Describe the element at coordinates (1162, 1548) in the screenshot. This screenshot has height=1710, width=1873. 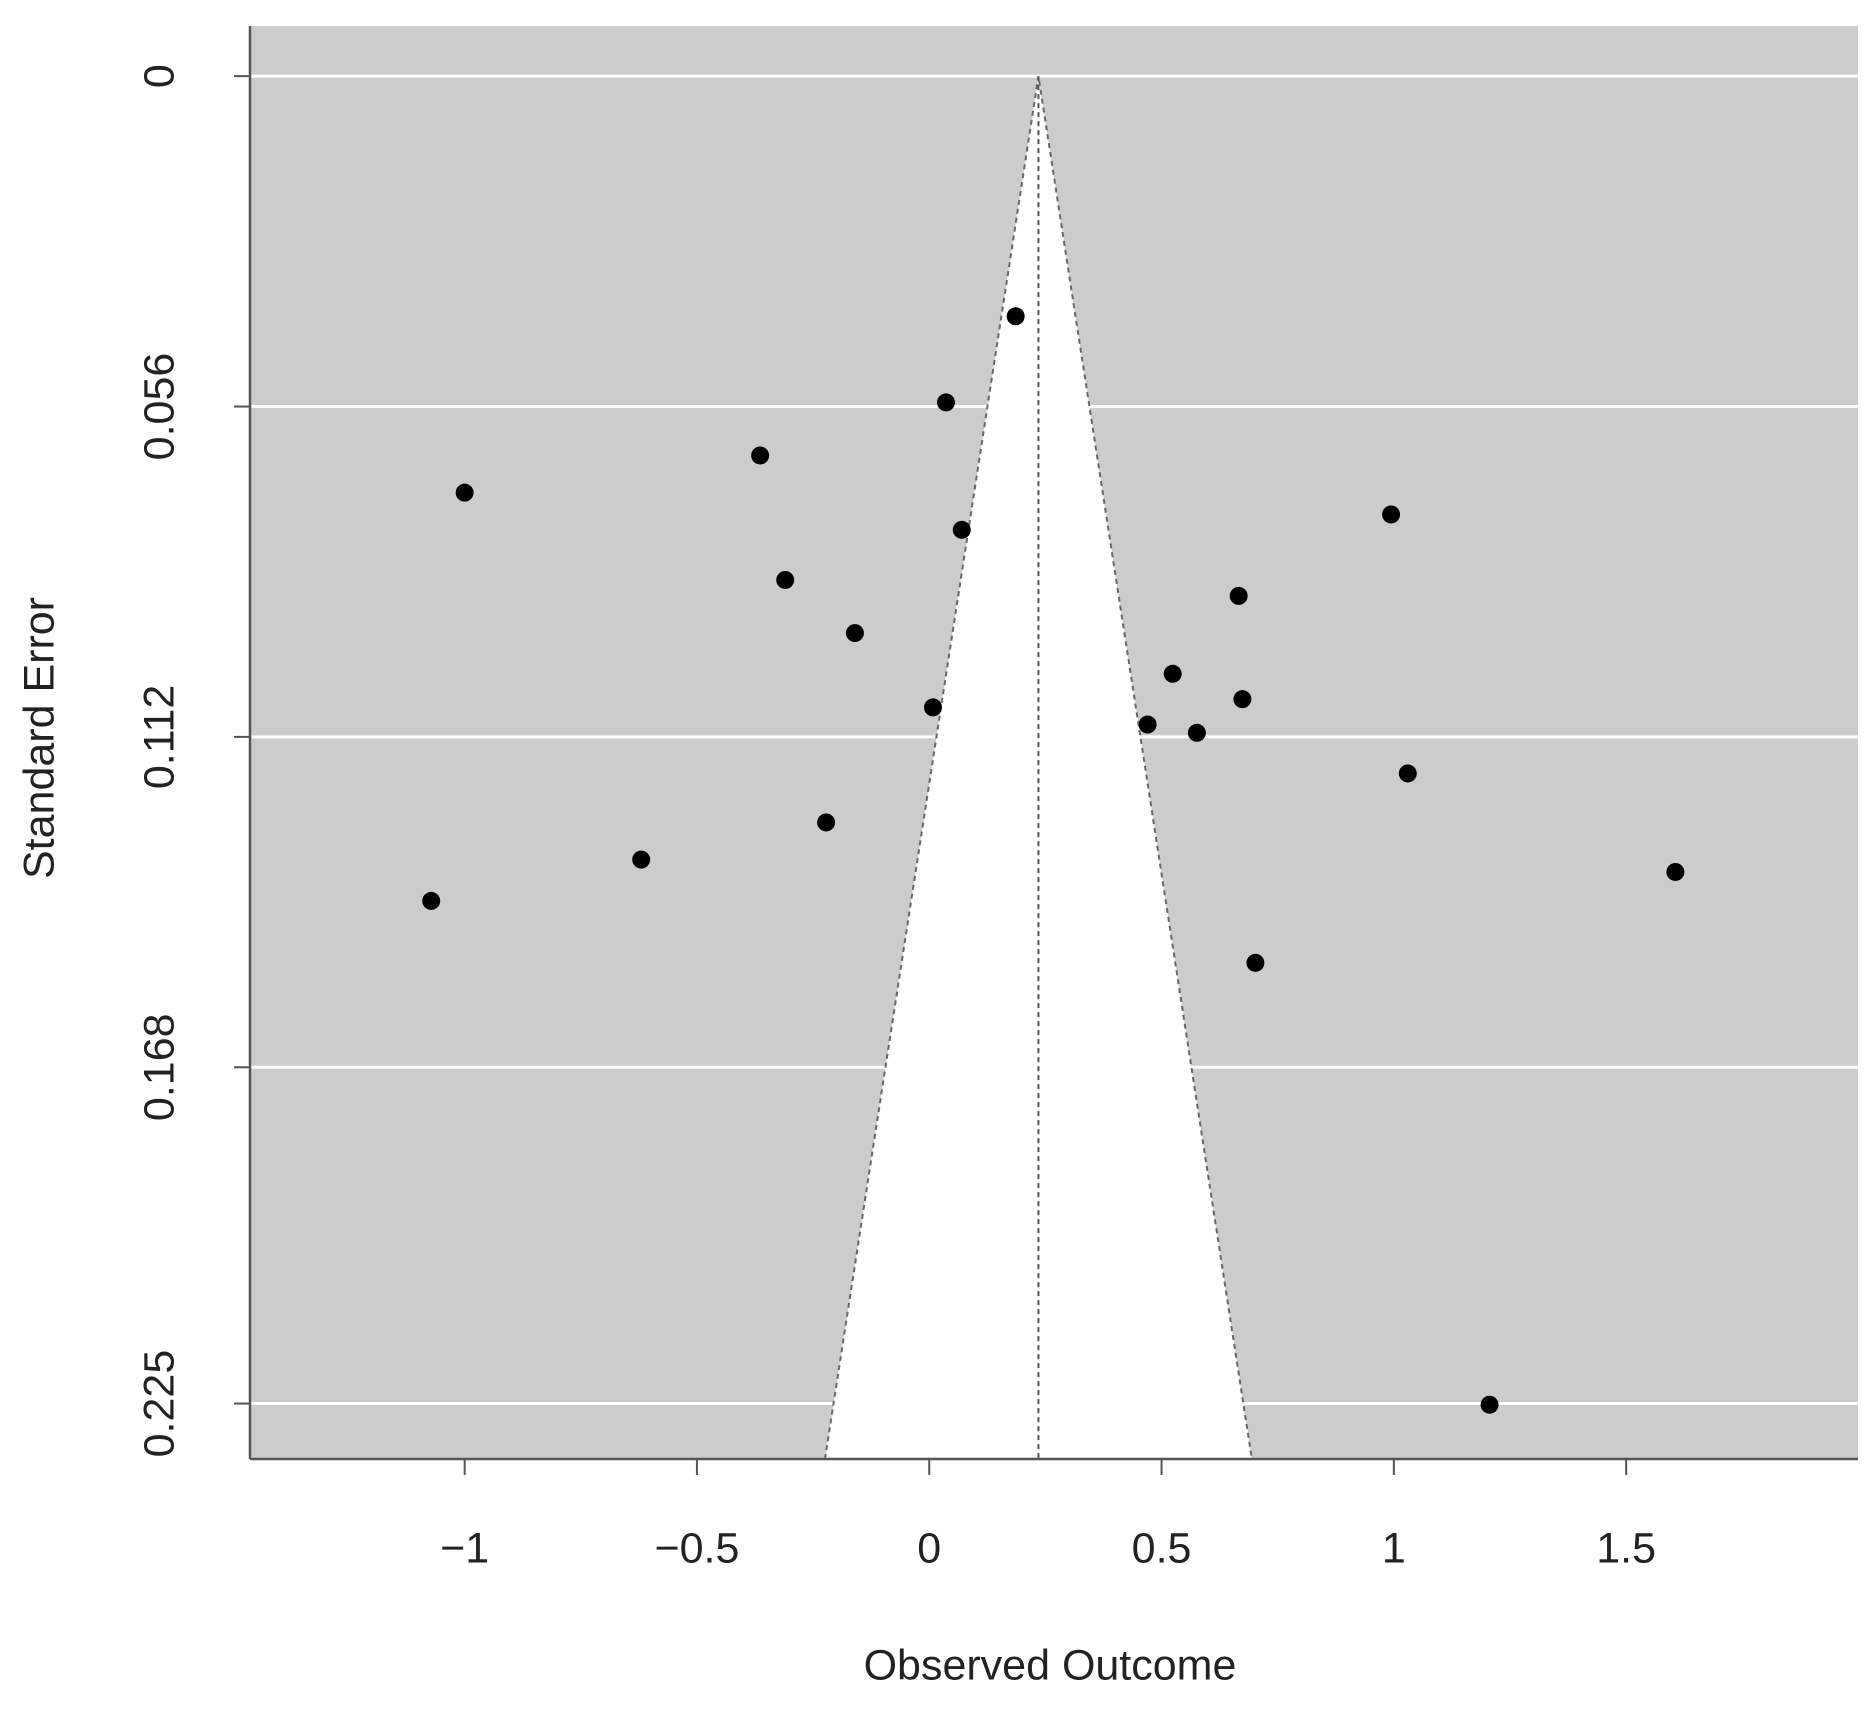
I see `x-tick-label: 0.5` at that location.